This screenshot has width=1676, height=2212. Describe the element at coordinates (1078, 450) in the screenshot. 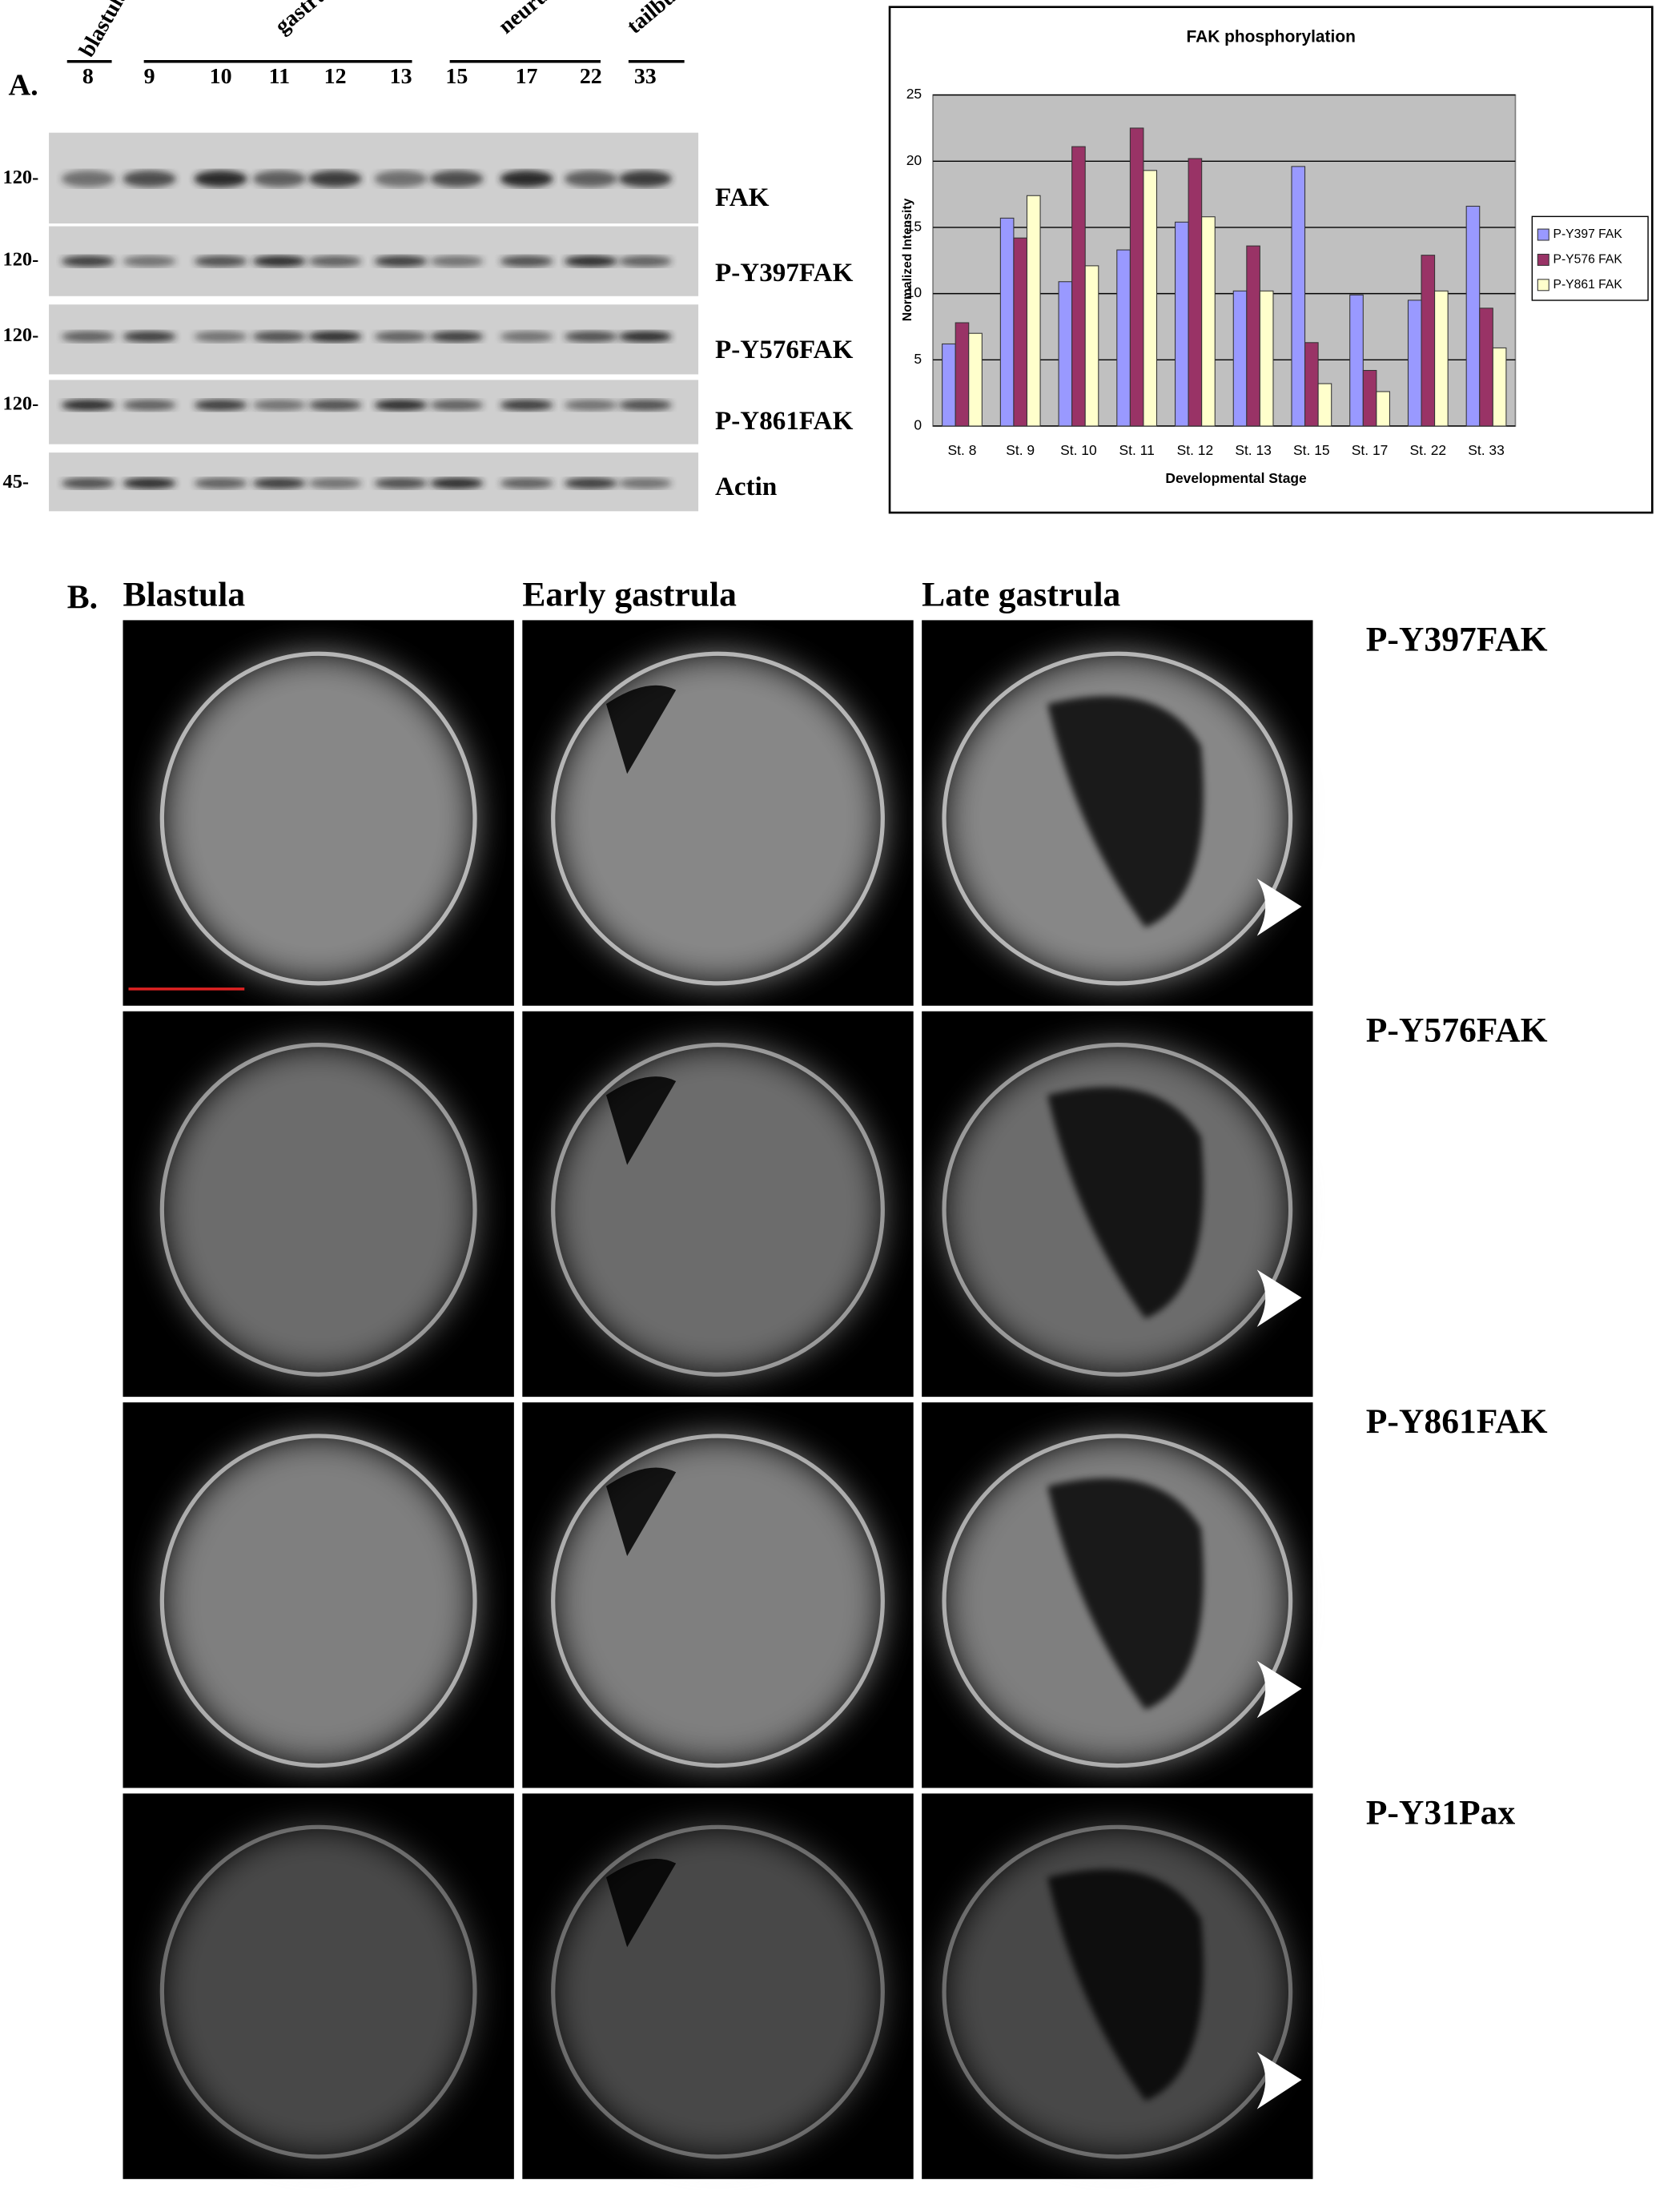

I see `x-tick-label: St. 10` at that location.